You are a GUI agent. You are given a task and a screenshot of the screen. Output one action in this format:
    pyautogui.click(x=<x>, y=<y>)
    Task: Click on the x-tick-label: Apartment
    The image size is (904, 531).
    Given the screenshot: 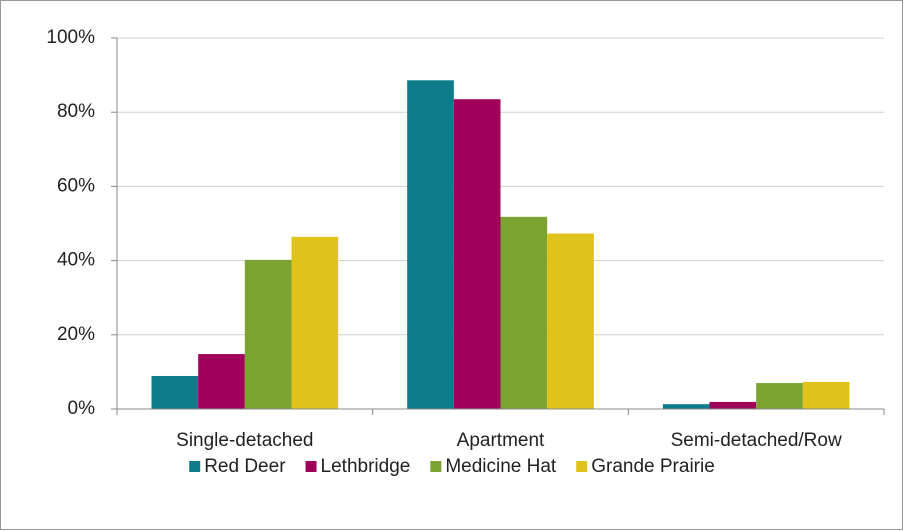 What is the action you would take?
    pyautogui.click(x=501, y=440)
    